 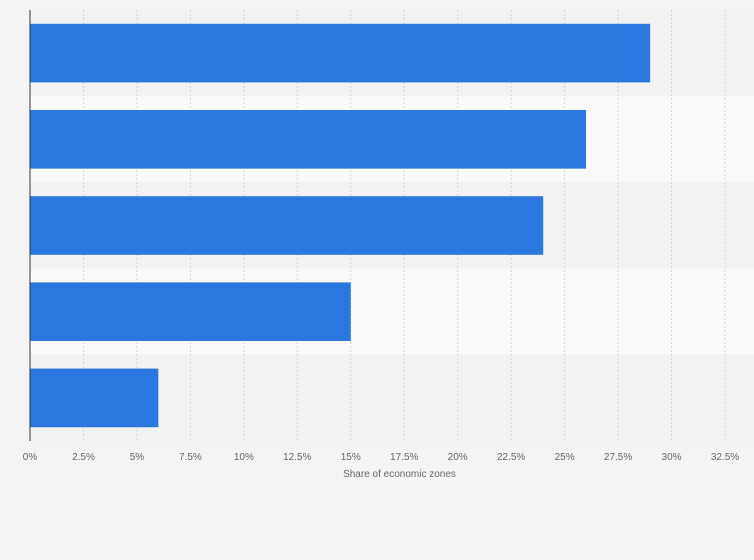 I want to click on x-tick-label: 2.5%, so click(x=83, y=457).